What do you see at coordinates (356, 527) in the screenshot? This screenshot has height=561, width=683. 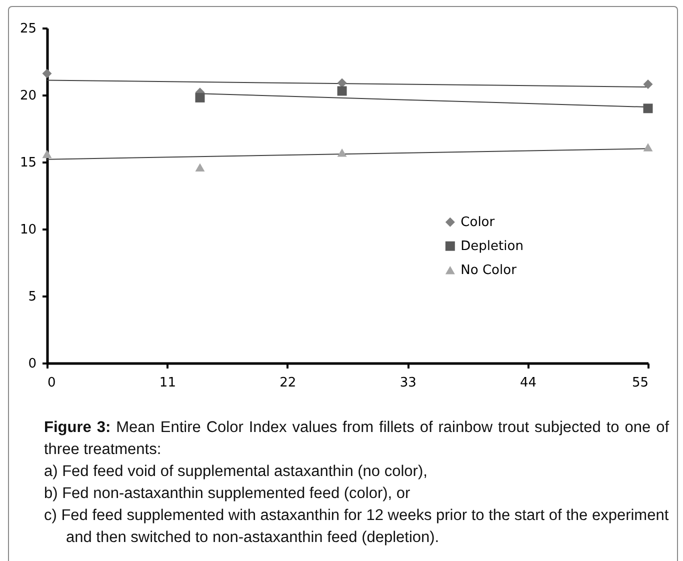 I see `text: c) Fed feed supplemented with astaxanthin for 12 weeks prior to the start of the experiment and then switched to non-astaxanthin feed (depletion).` at bounding box center [356, 527].